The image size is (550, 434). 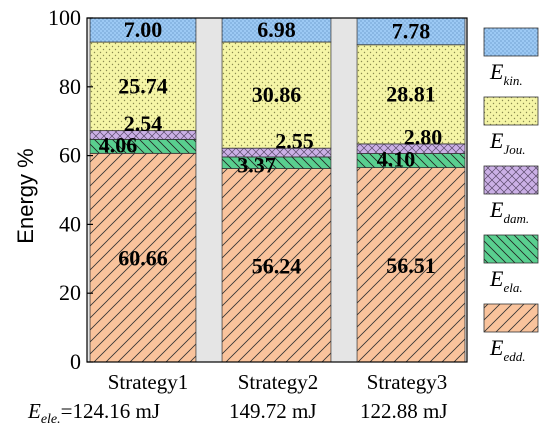 I want to click on legend-swatch-edd, so click(x=511, y=318).